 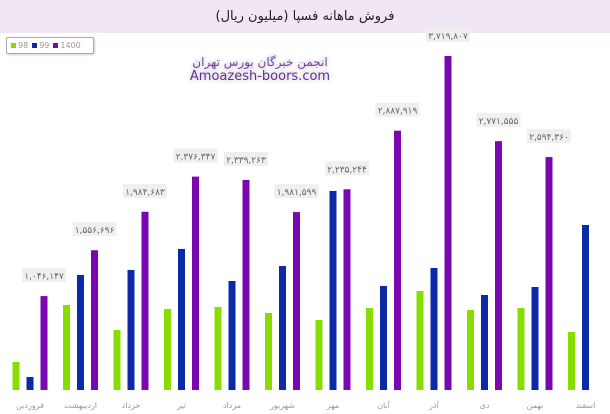 What do you see at coordinates (40, 45) in the screenshot?
I see `legend-item-99: 99` at bounding box center [40, 45].